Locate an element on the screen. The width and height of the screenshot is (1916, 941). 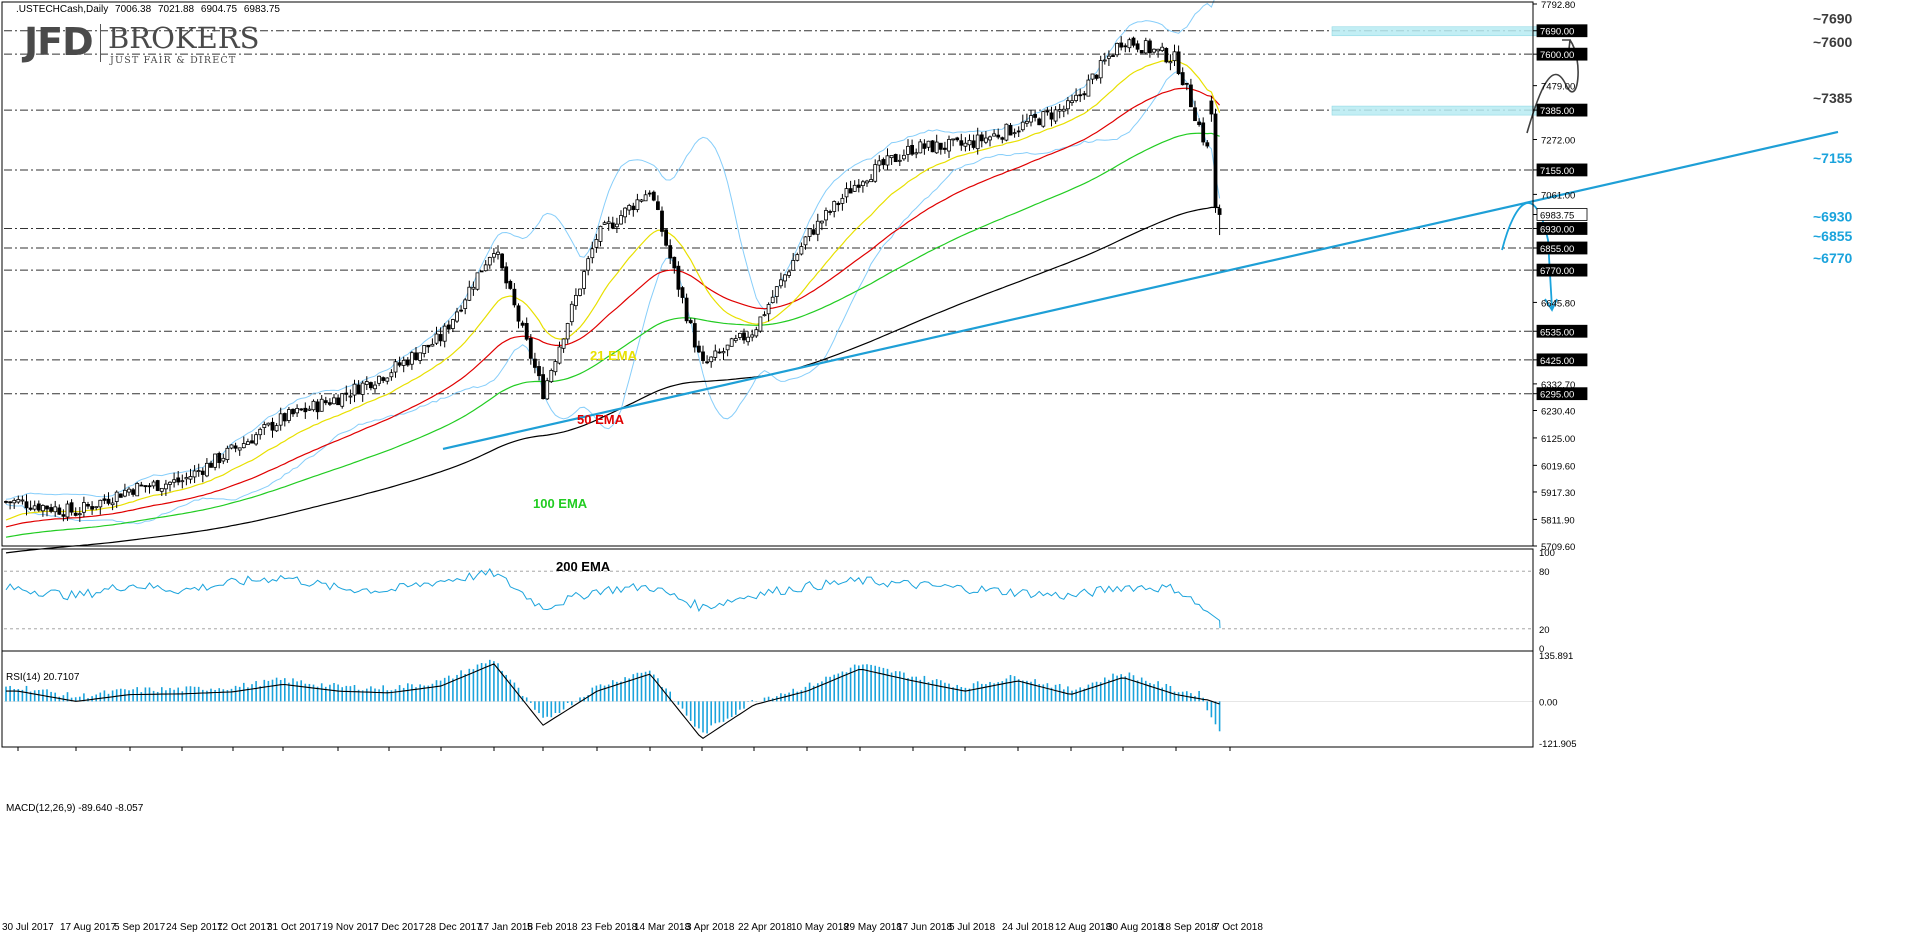
price-tag-label: 6425.00 is located at coordinates (1557, 361).